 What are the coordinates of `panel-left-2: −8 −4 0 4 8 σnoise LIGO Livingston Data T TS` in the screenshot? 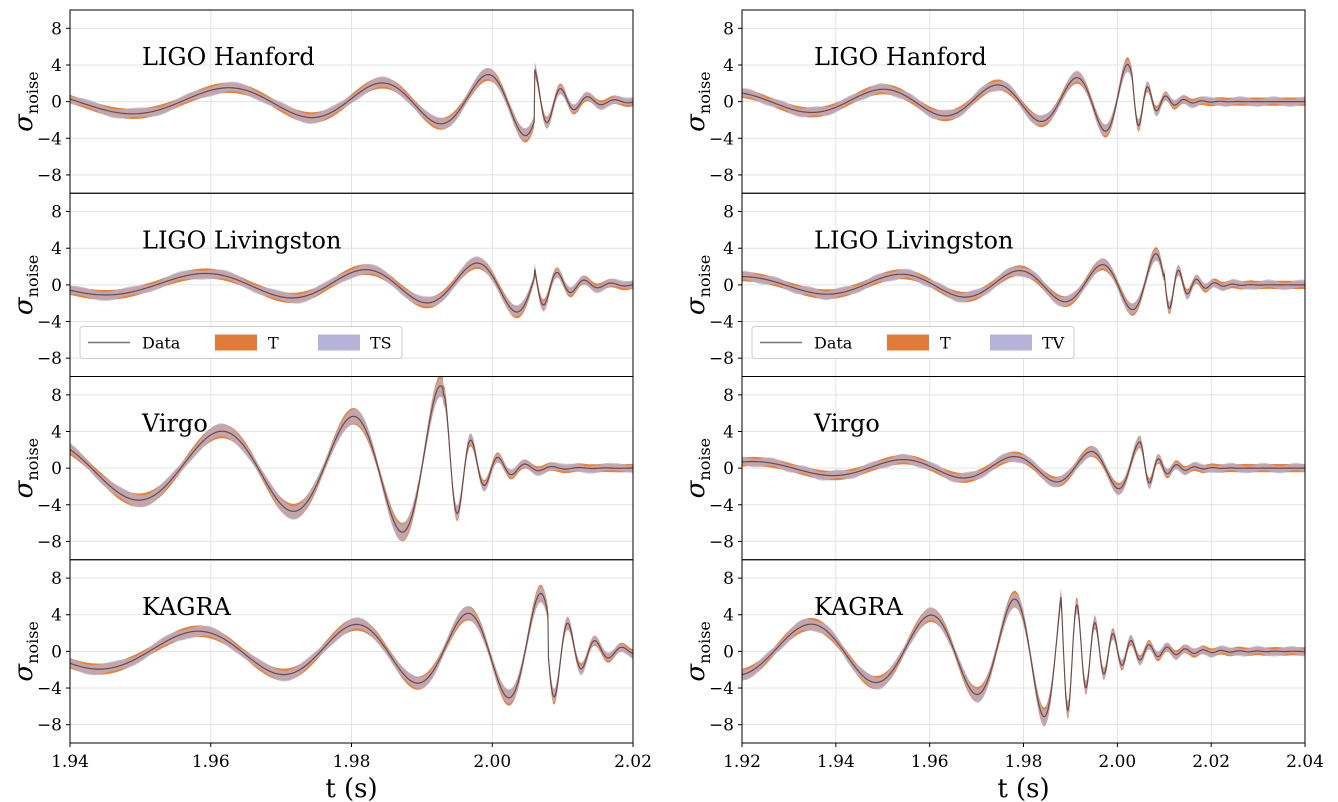 It's located at (321, 284).